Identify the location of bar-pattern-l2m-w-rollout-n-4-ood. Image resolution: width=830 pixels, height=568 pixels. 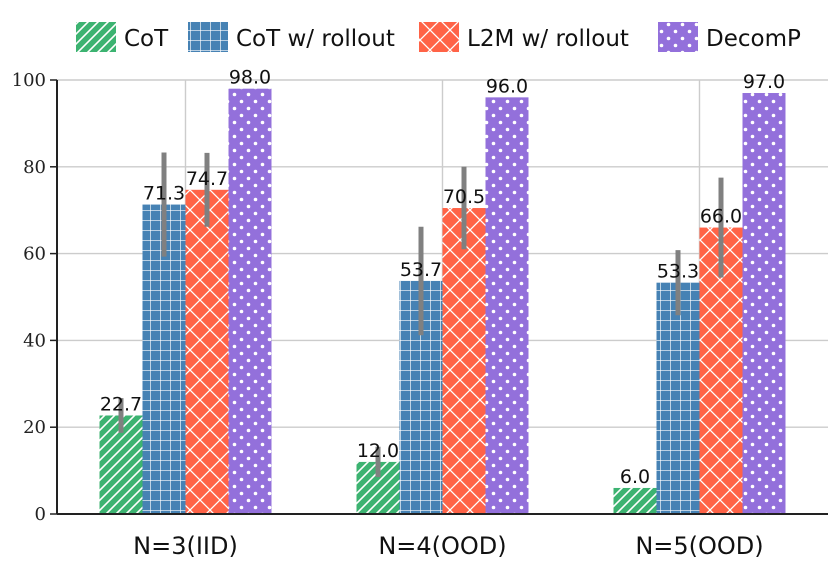
(464, 361).